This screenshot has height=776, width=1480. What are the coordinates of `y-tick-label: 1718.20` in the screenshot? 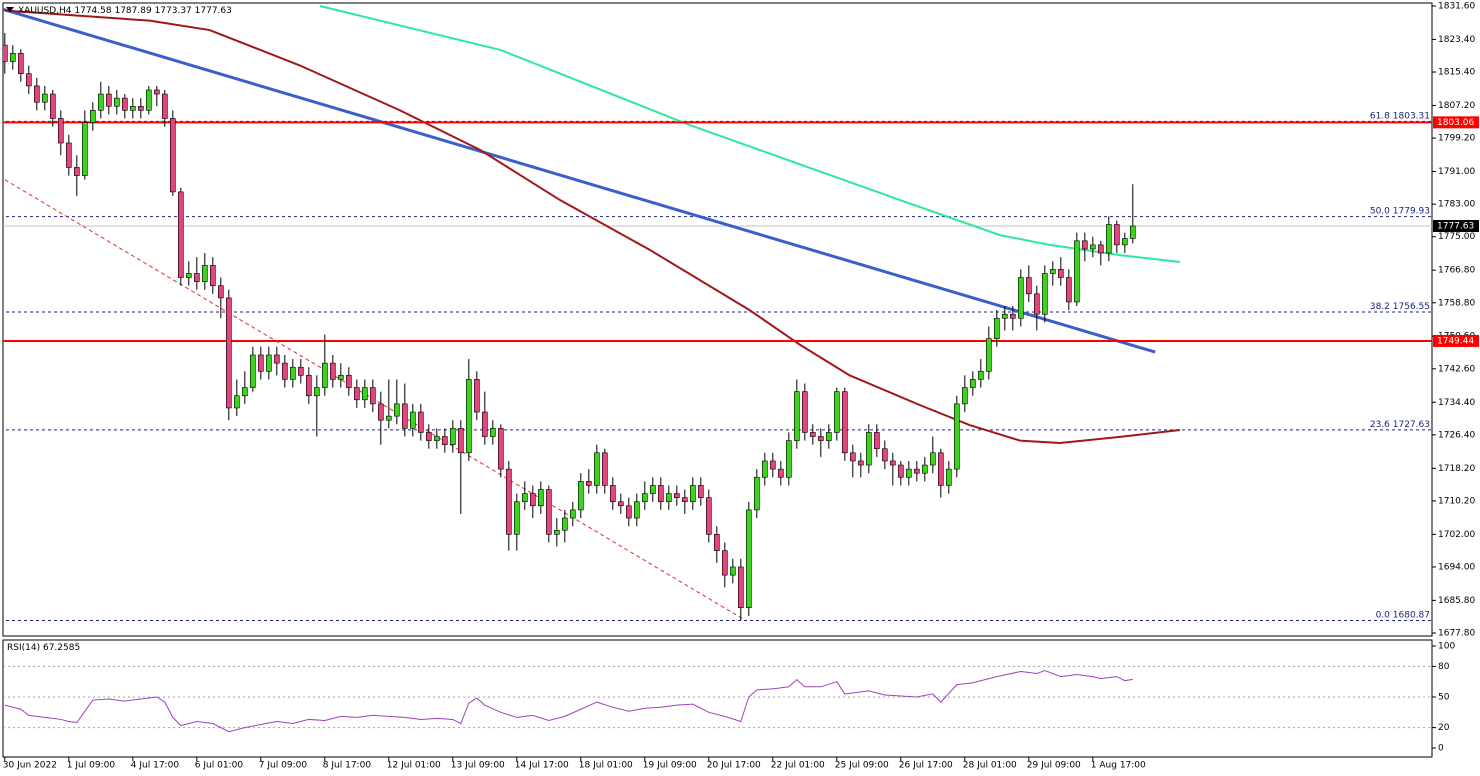 It's located at (1456, 469).